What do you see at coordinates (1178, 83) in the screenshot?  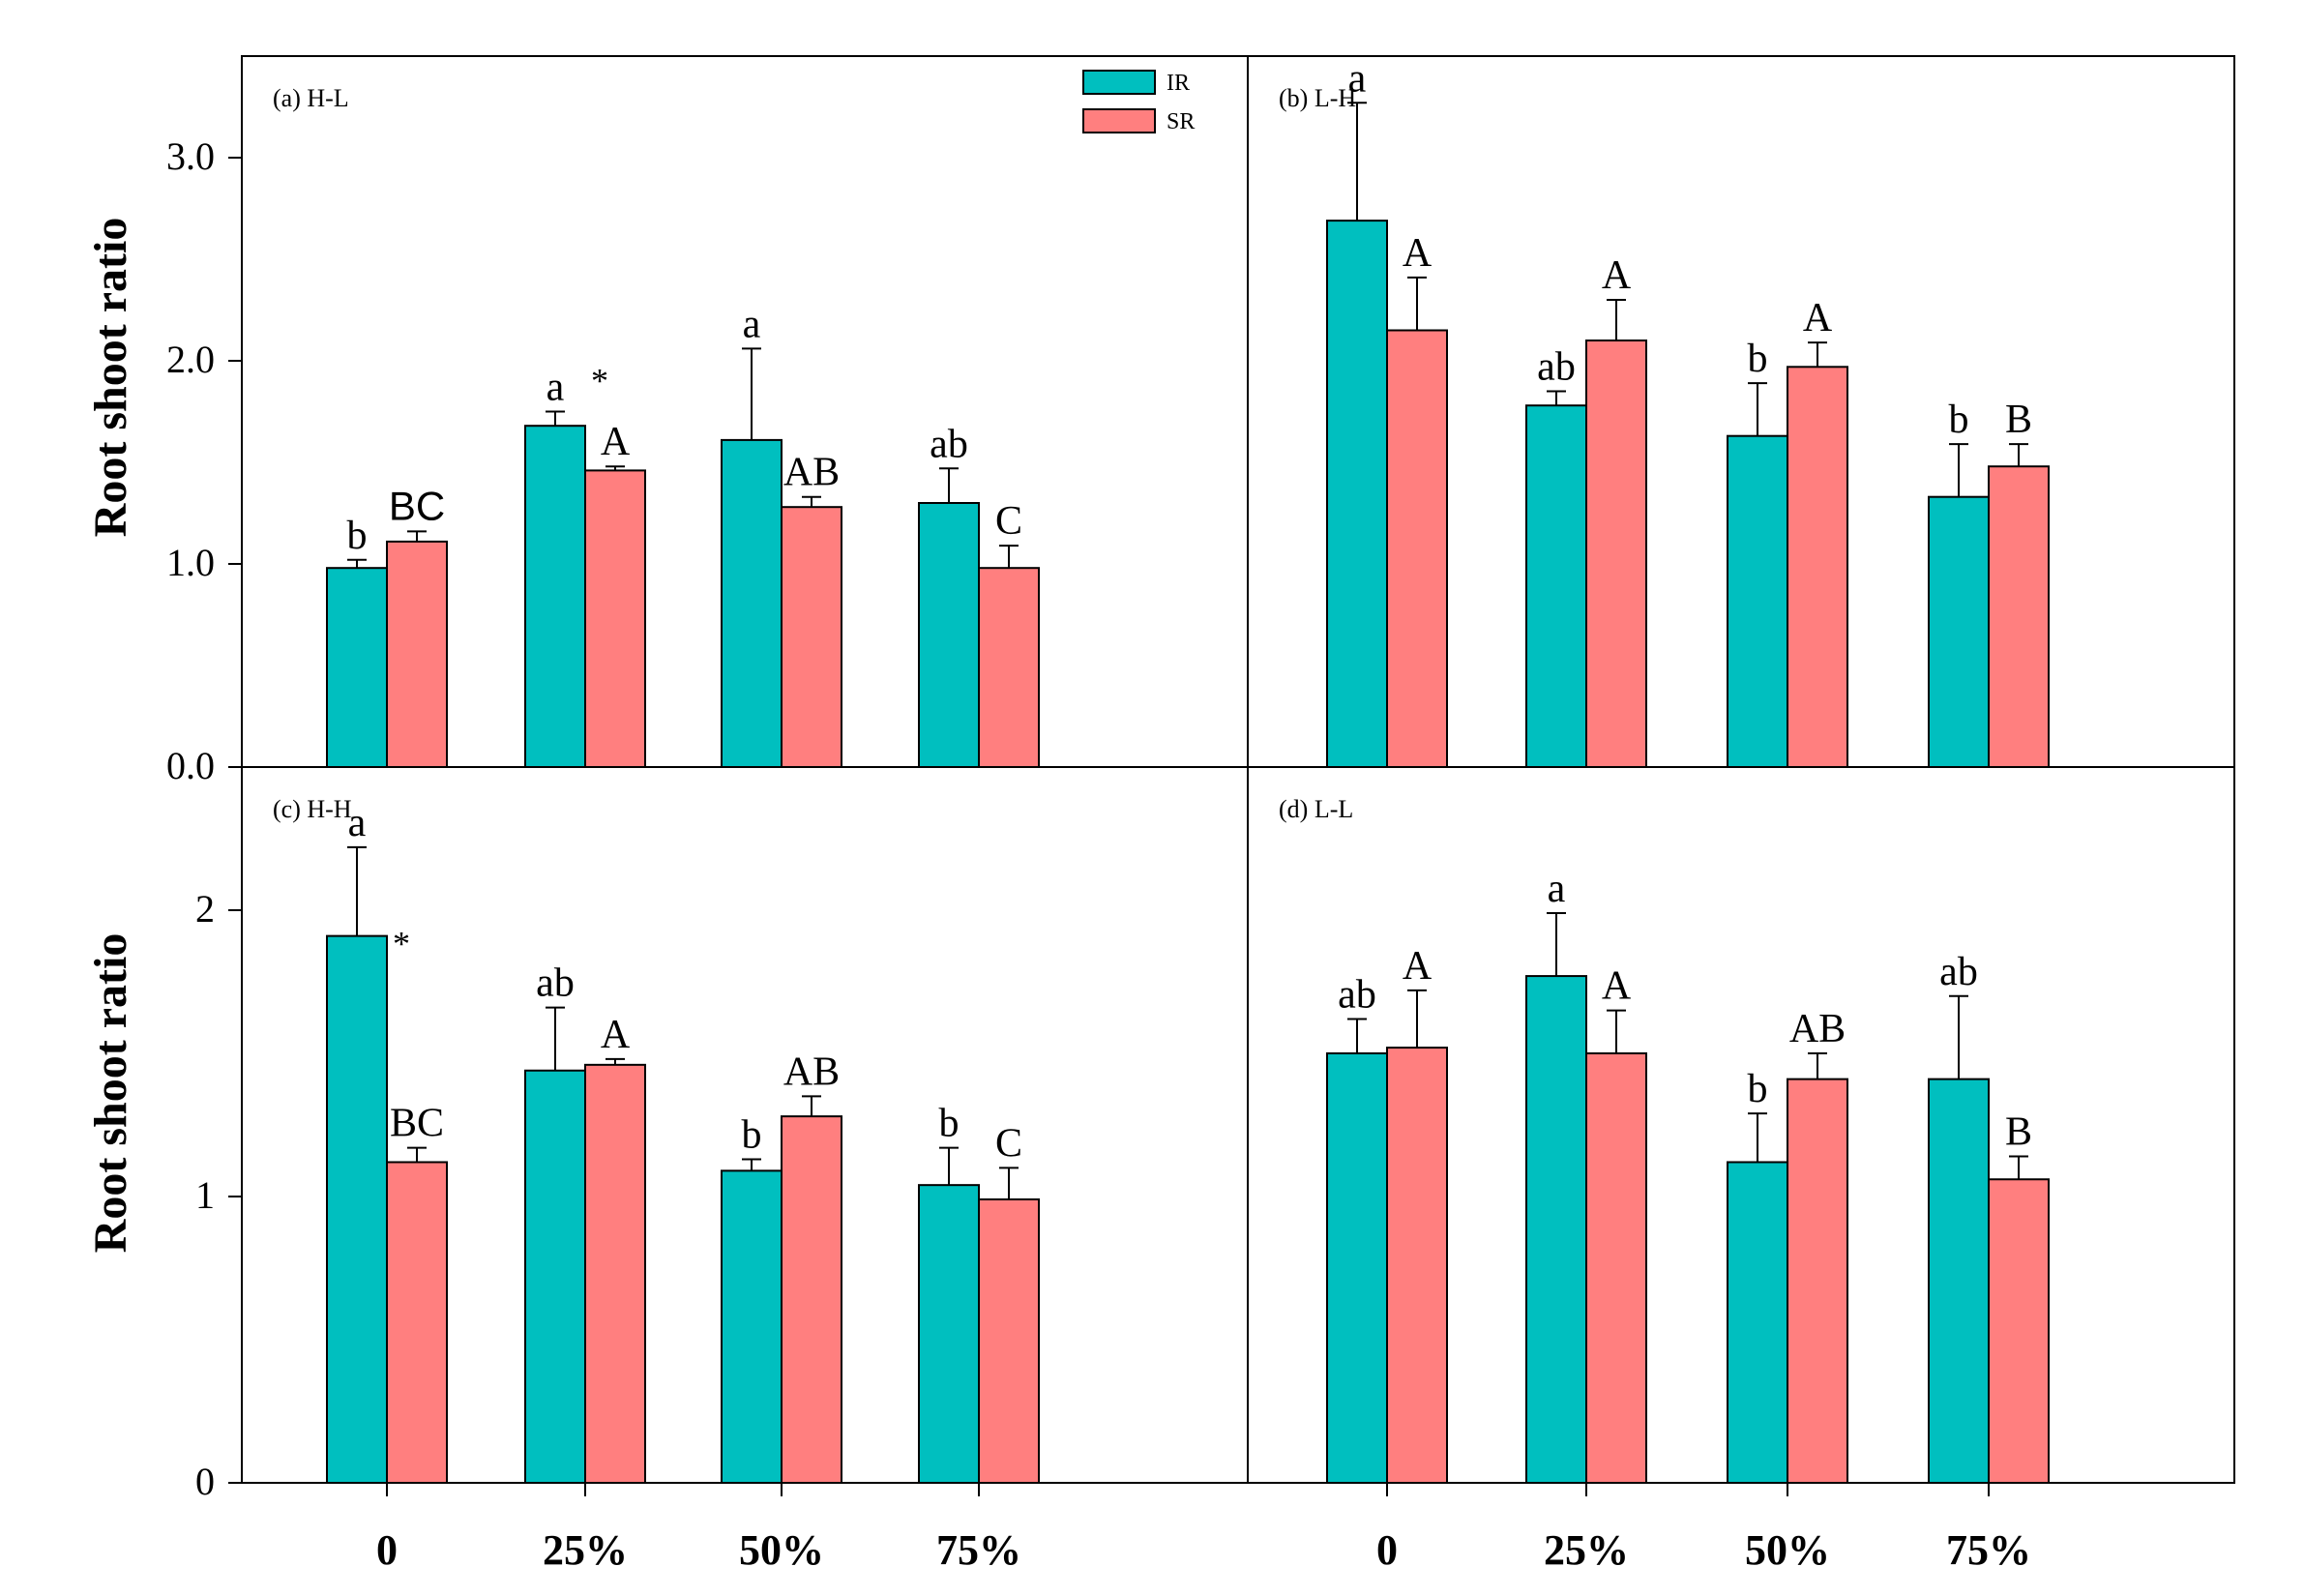 I see `legend-label-ir: IR` at bounding box center [1178, 83].